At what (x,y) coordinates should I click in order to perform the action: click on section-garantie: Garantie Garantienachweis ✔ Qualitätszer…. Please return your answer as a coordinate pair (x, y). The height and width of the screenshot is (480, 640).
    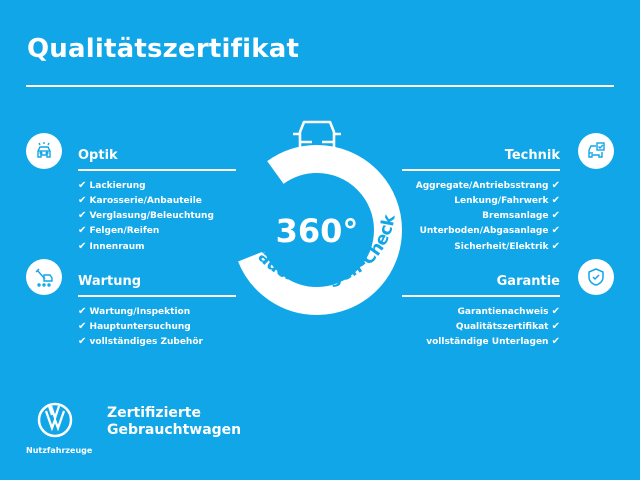
    Looking at the image, I should click on (481, 311).